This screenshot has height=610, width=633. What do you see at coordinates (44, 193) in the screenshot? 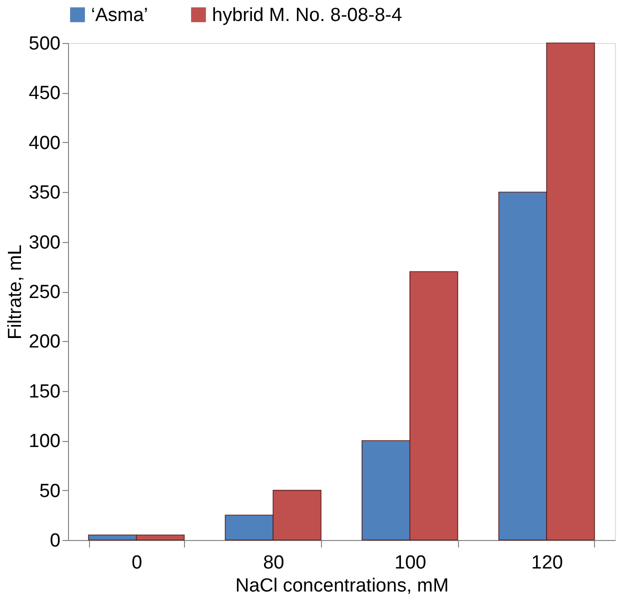
I see `y-tick-label: 350` at bounding box center [44, 193].